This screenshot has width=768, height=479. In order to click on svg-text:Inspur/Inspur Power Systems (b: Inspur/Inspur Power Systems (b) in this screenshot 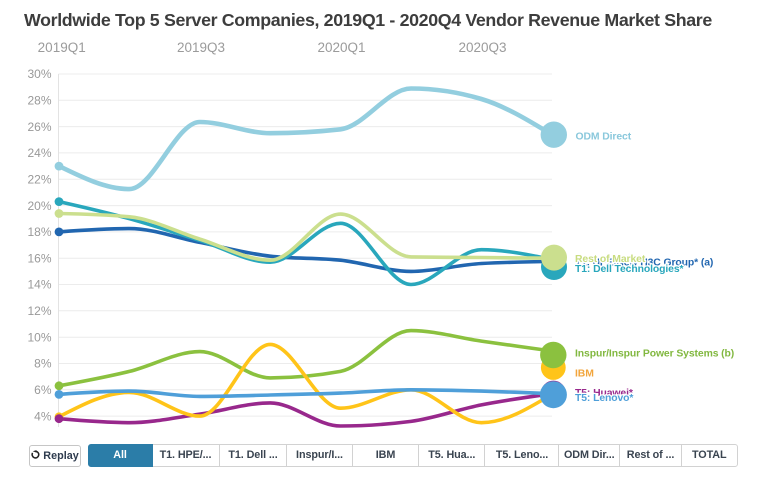, I will do `click(654, 353)`.